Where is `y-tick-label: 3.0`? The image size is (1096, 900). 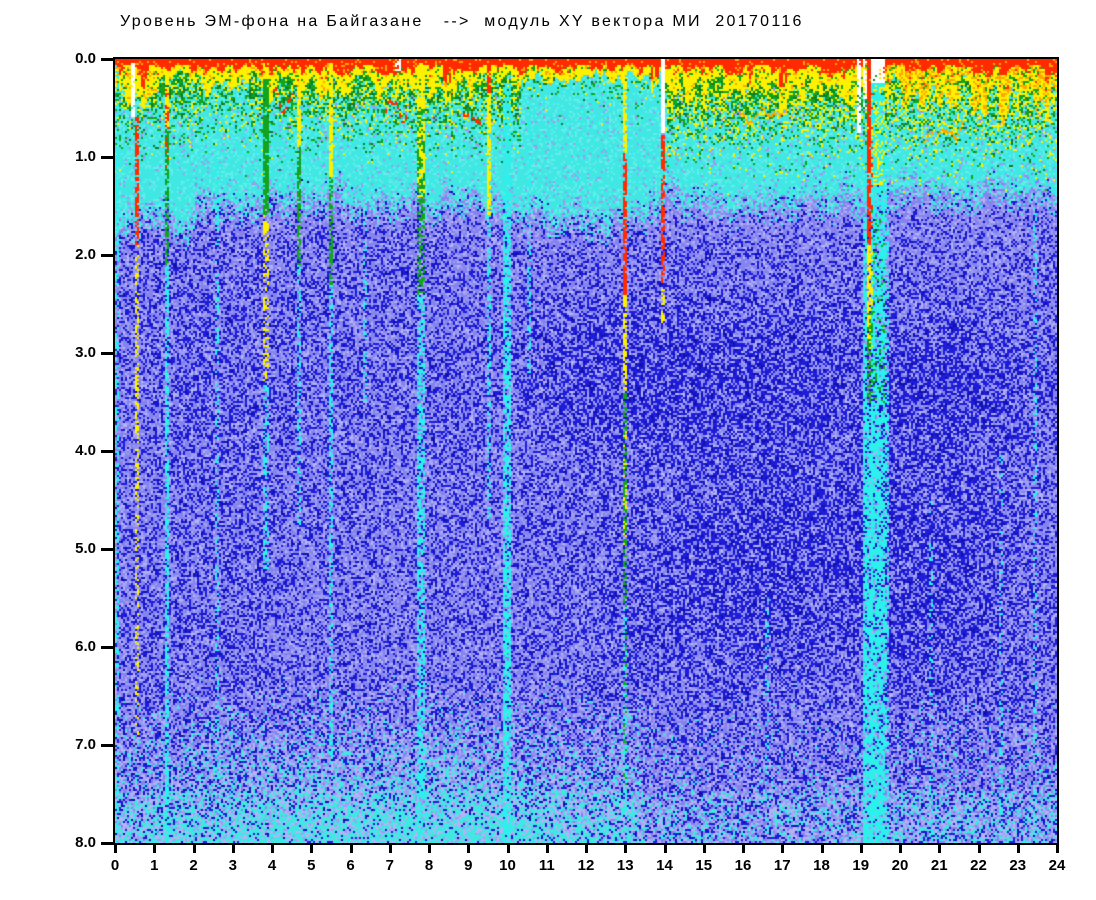
y-tick-label: 3.0 is located at coordinates (85, 352).